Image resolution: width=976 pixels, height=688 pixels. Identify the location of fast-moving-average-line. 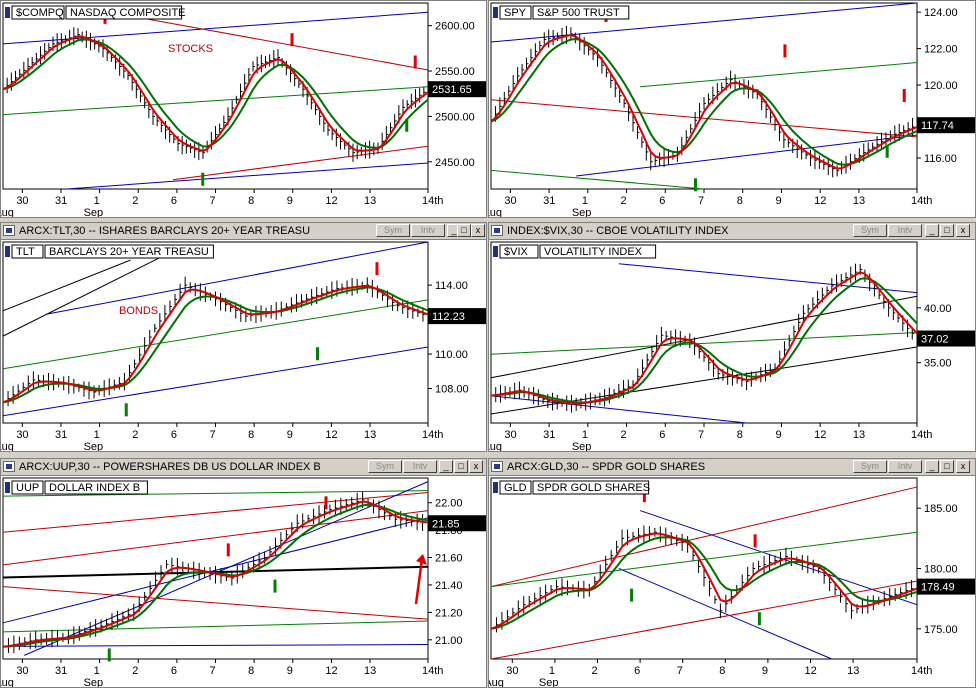
(704, 581).